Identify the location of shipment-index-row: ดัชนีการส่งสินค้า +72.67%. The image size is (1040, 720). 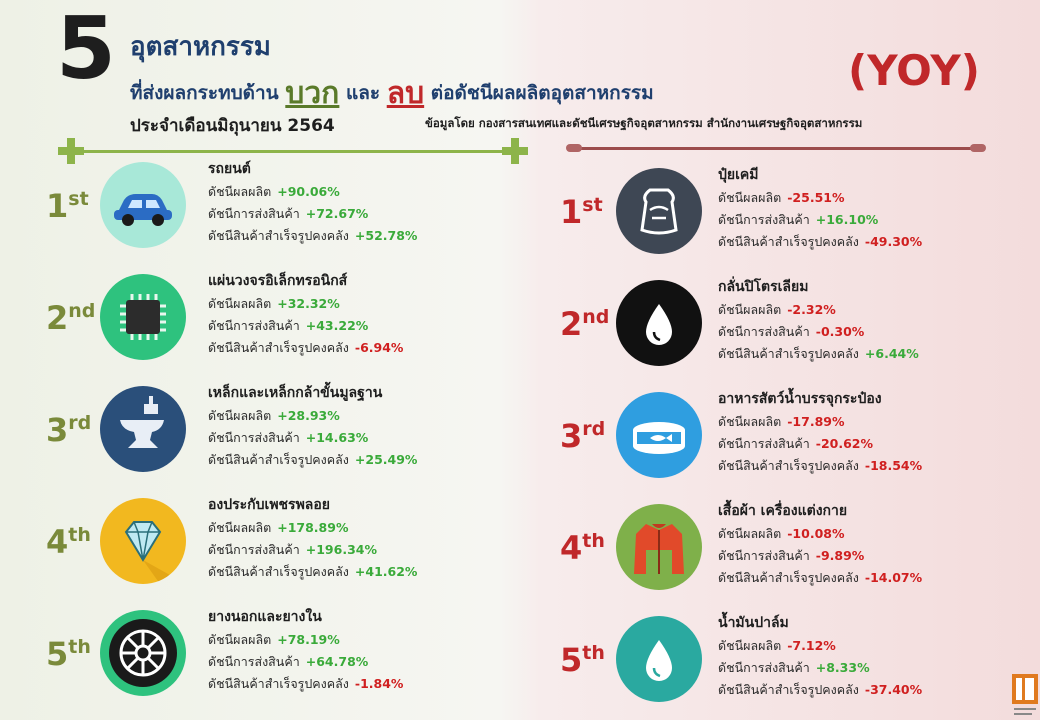
(288, 214).